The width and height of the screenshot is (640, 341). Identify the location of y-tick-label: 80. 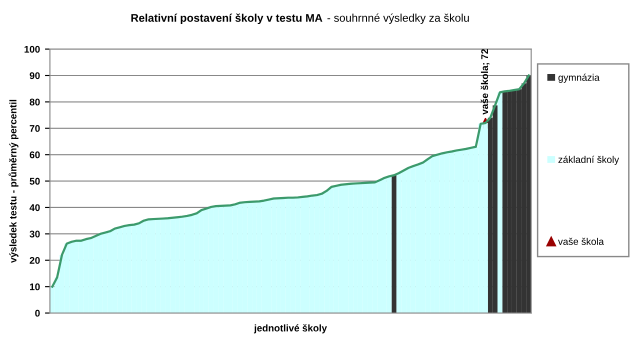
(35, 102).